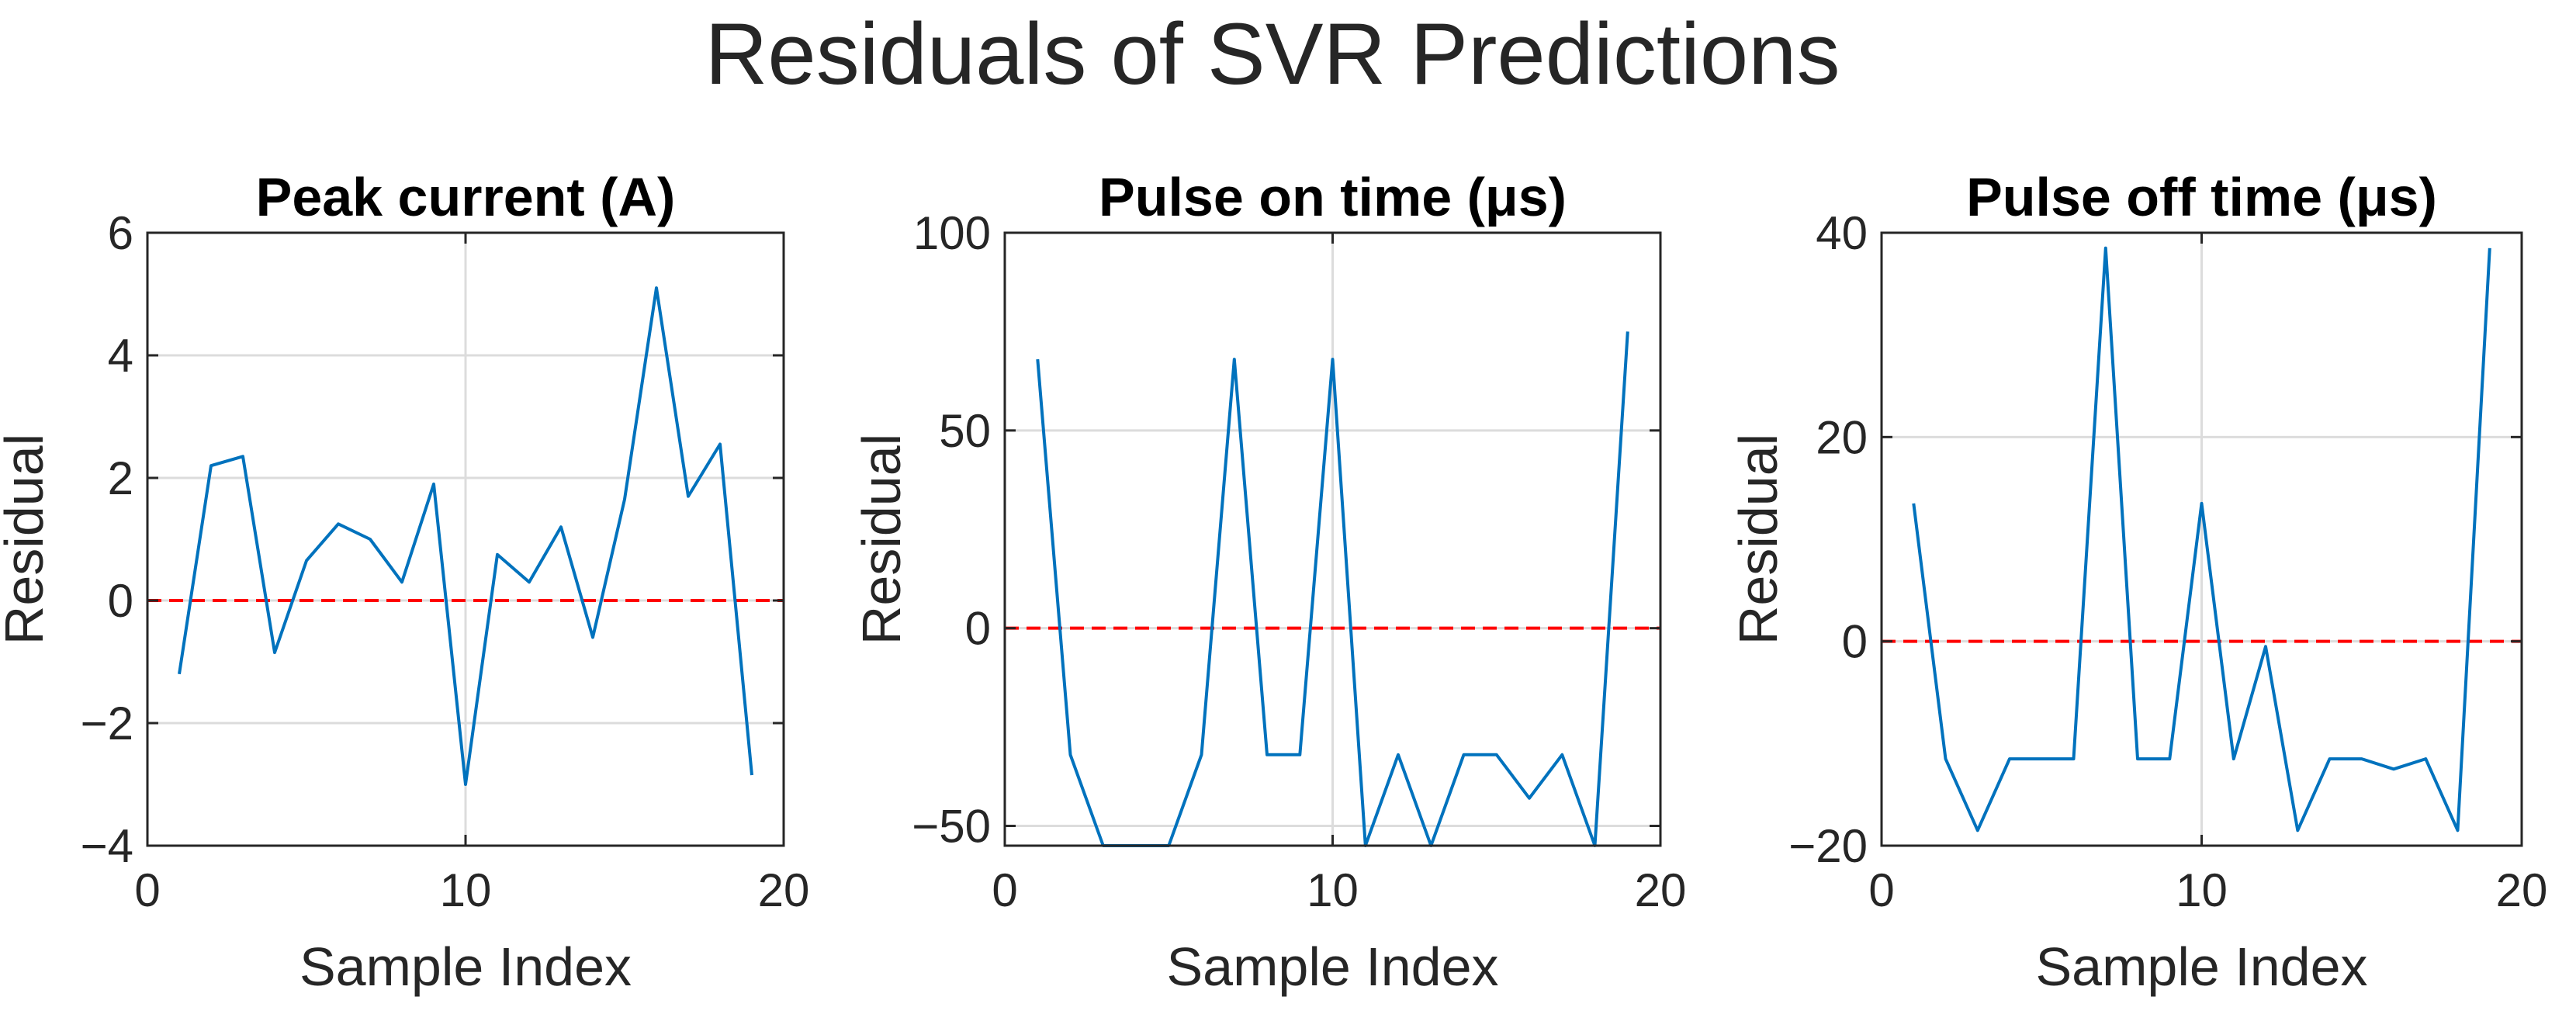 The width and height of the screenshot is (2576, 1028). Describe the element at coordinates (965, 431) in the screenshot. I see `y-tick-label: 50` at that location.